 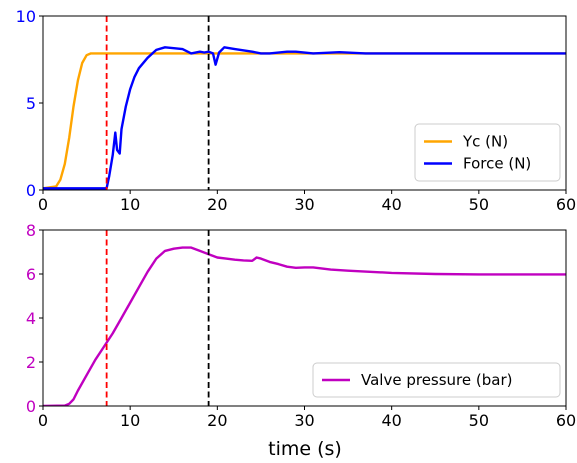 I want to click on y-tick-label: 5, so click(x=31, y=103).